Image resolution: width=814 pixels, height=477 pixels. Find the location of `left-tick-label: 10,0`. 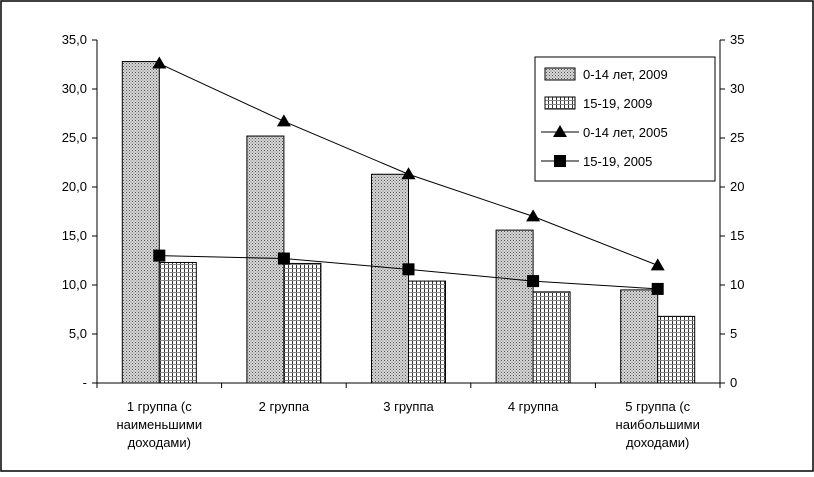

left-tick-label: 10,0 is located at coordinates (74, 284).